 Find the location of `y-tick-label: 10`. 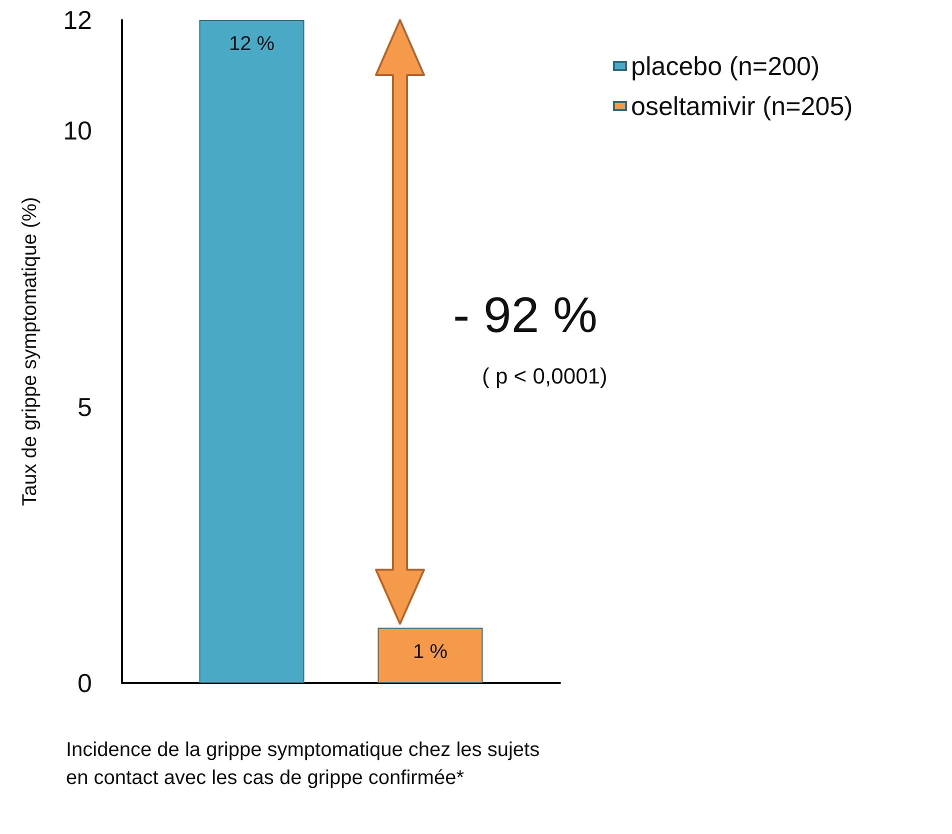

y-tick-label: 10 is located at coordinates (77, 131).